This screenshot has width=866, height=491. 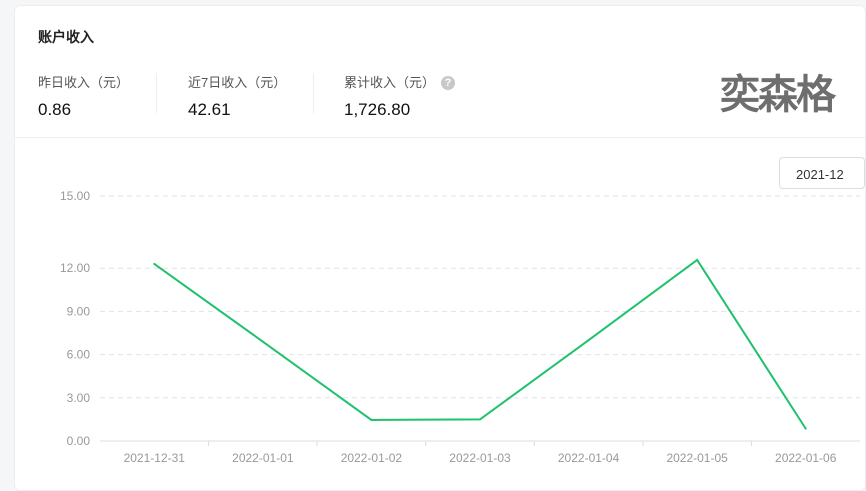 I want to click on x-tick-label: 2022-01-01, so click(x=263, y=458).